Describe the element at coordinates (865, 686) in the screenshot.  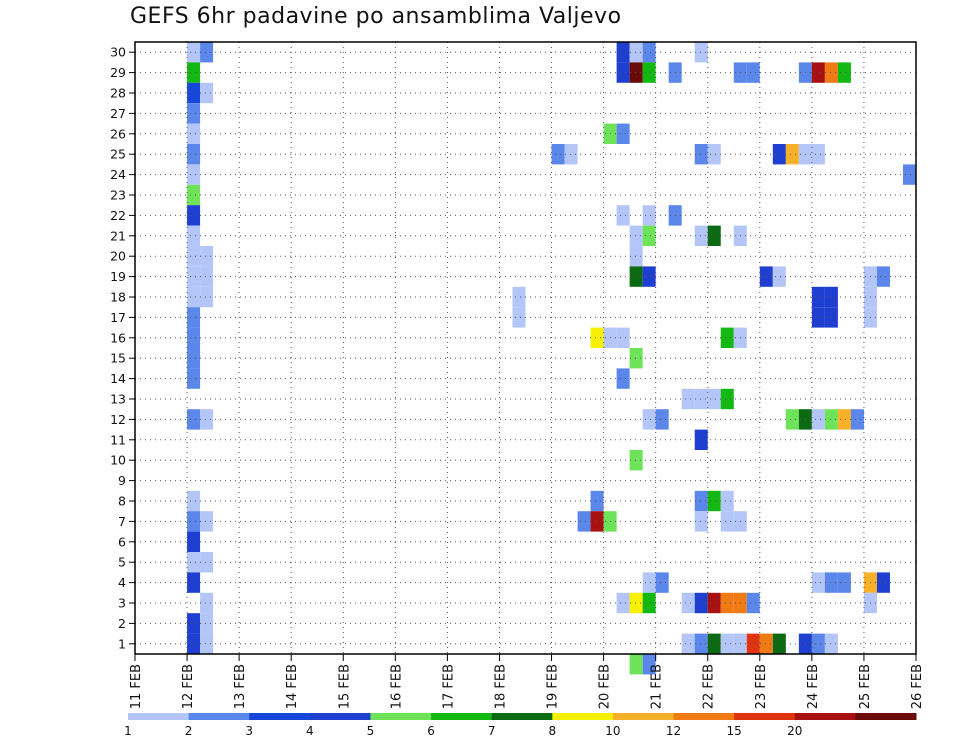
I see `x-tick-label: 25 FEB` at that location.